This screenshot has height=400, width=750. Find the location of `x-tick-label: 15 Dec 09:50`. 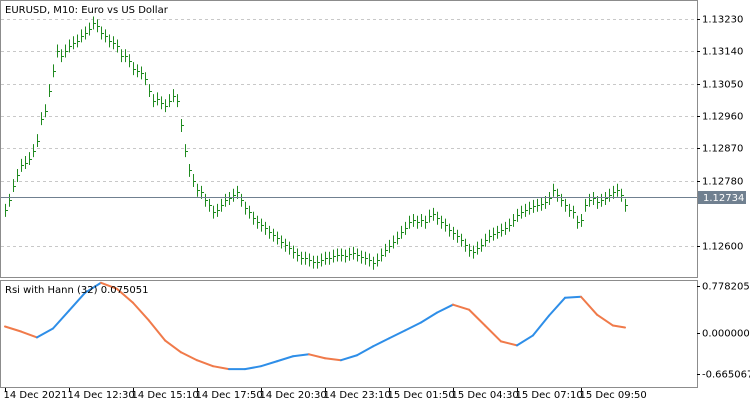

x-tick-label: 15 Dec 09:50 is located at coordinates (613, 395).